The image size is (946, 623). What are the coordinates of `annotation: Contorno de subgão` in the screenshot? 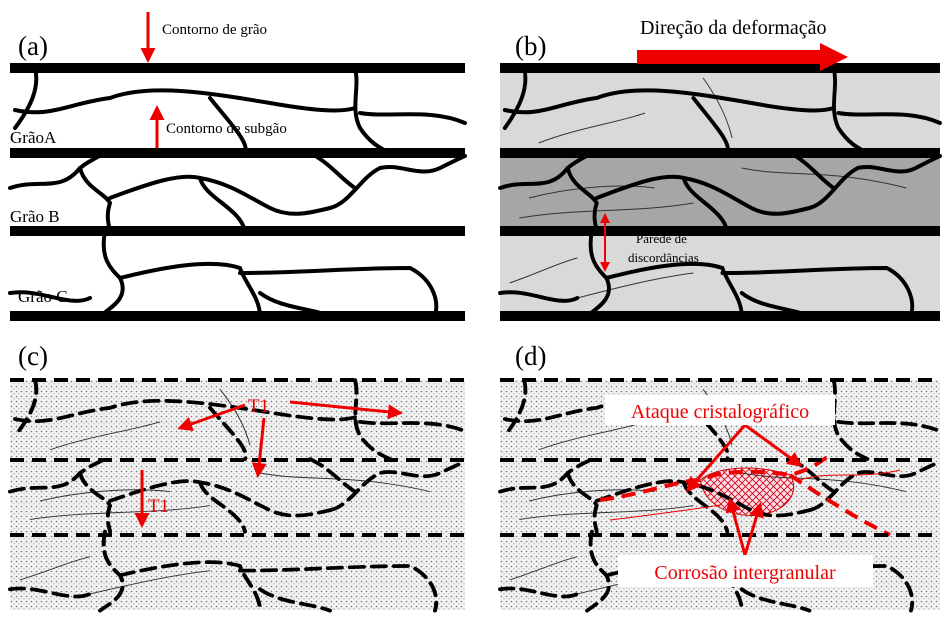 It's located at (226, 129).